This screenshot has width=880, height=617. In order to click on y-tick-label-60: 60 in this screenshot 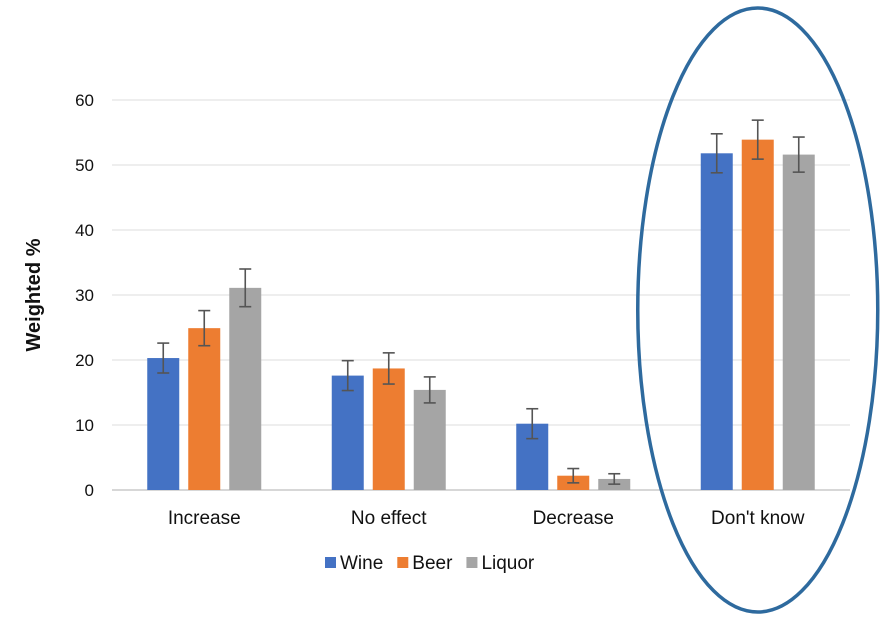, I will do `click(84, 100)`.